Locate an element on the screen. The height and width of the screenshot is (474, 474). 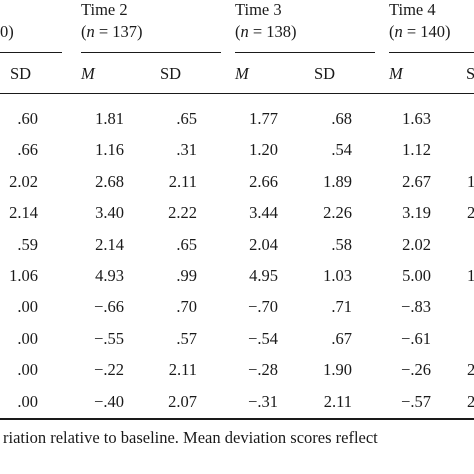
cell-m3: −.28 is located at coordinates (263, 370).